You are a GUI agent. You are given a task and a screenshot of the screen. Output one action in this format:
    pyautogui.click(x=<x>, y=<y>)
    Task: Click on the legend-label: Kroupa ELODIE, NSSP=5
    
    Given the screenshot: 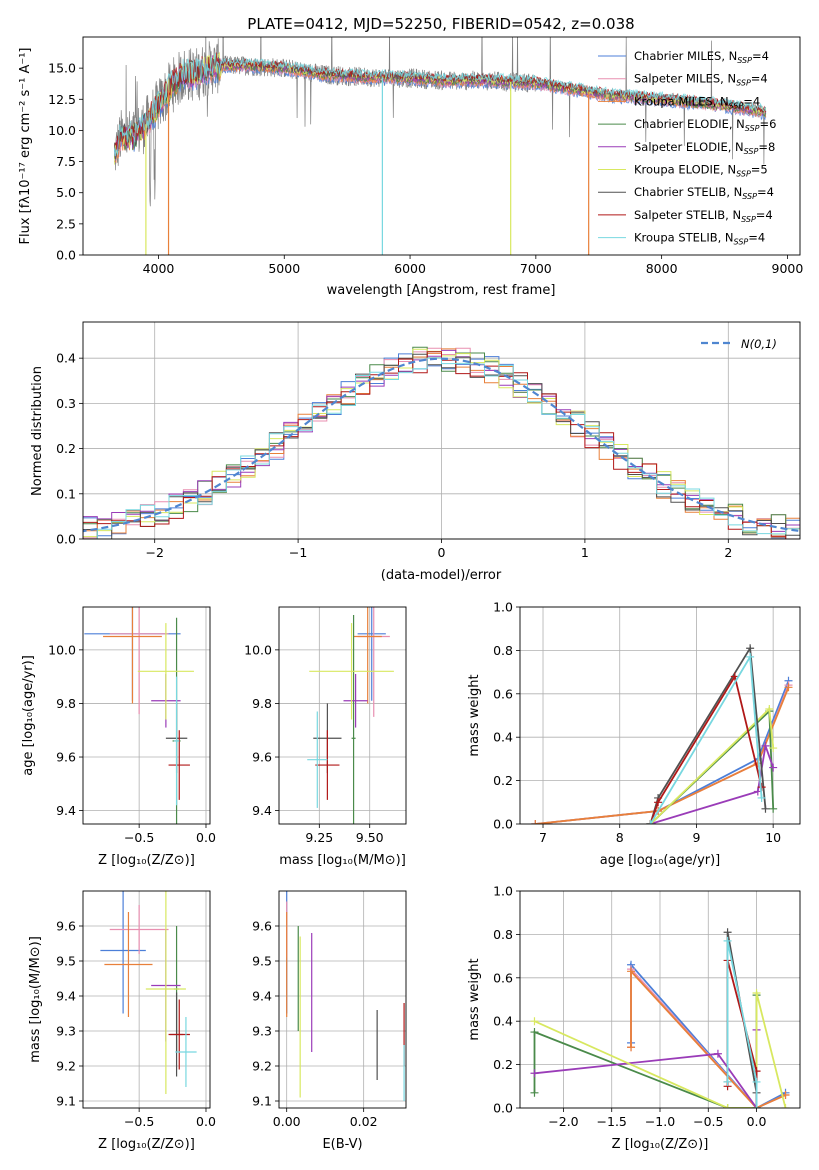 What is the action you would take?
    pyautogui.click(x=701, y=171)
    